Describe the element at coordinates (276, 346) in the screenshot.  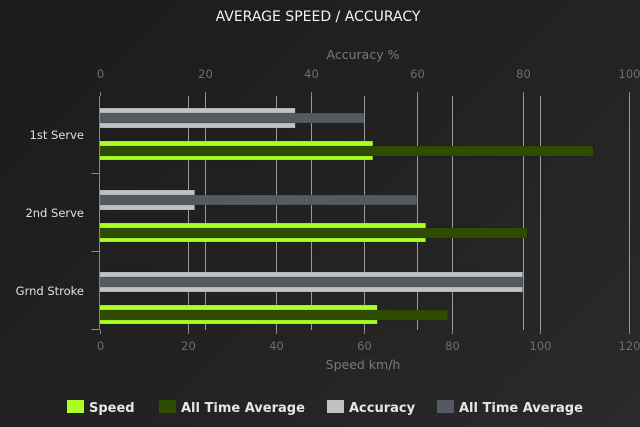
I see `bottom-tick-label: 40` at that location.